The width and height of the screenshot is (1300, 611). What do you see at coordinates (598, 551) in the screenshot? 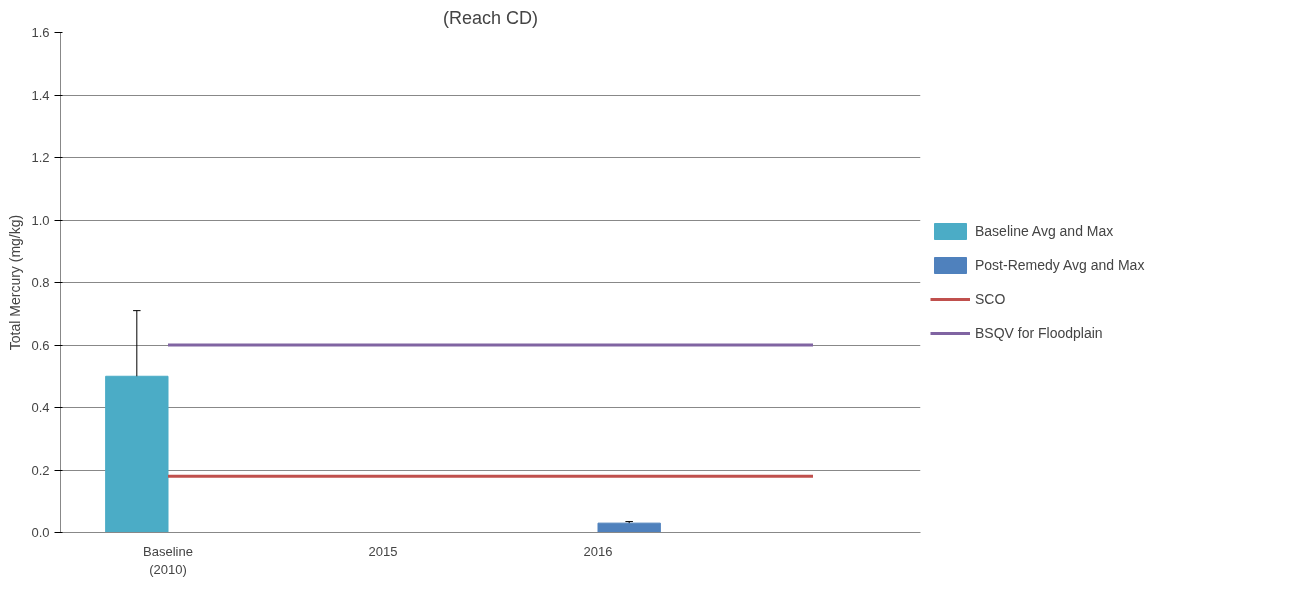
I see `x-tick-label: 2016` at bounding box center [598, 551].